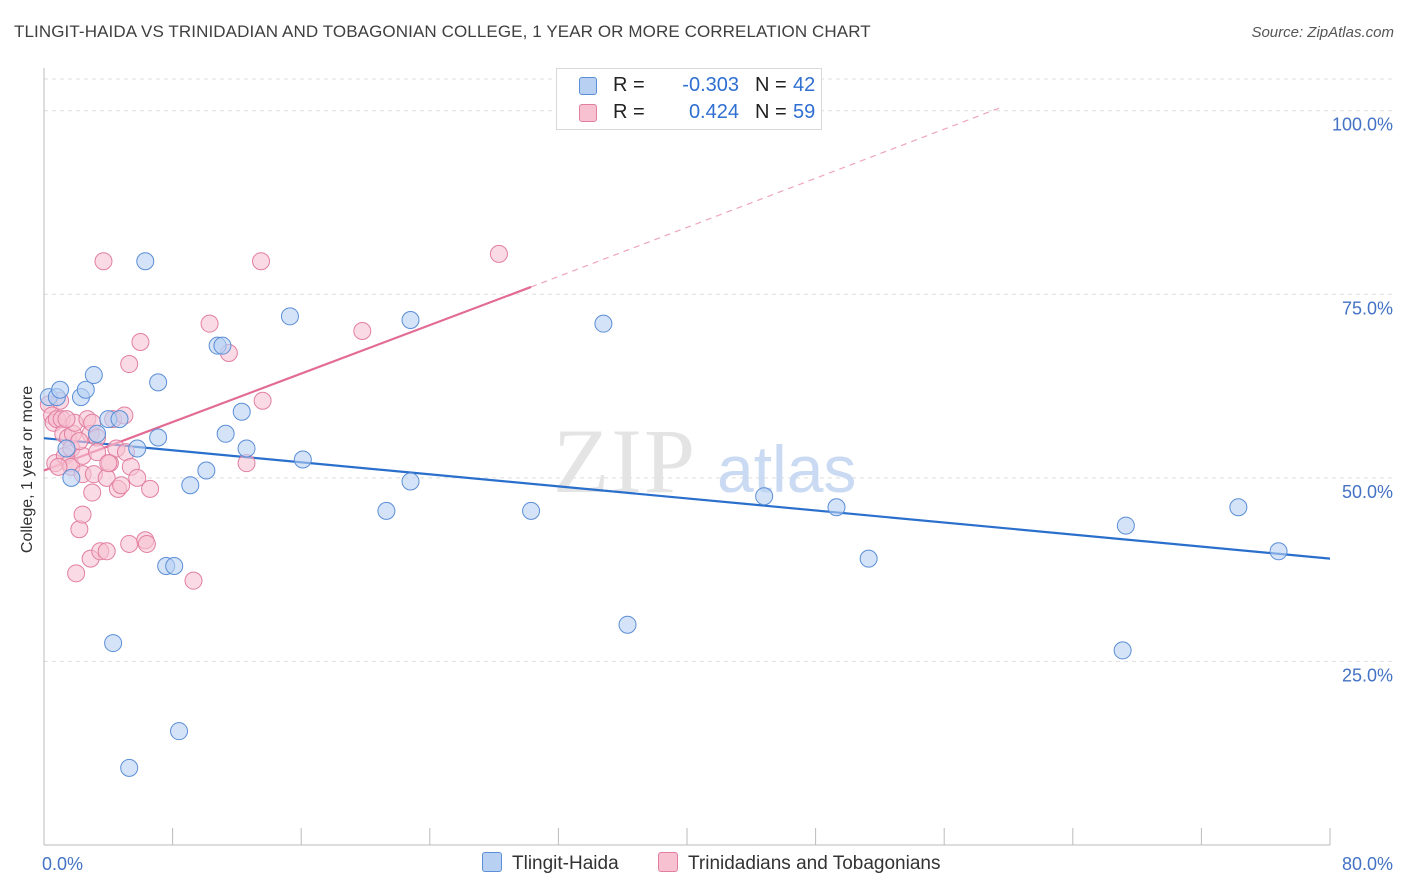  I want to click on legend-r-value: 0.424, so click(713, 112).